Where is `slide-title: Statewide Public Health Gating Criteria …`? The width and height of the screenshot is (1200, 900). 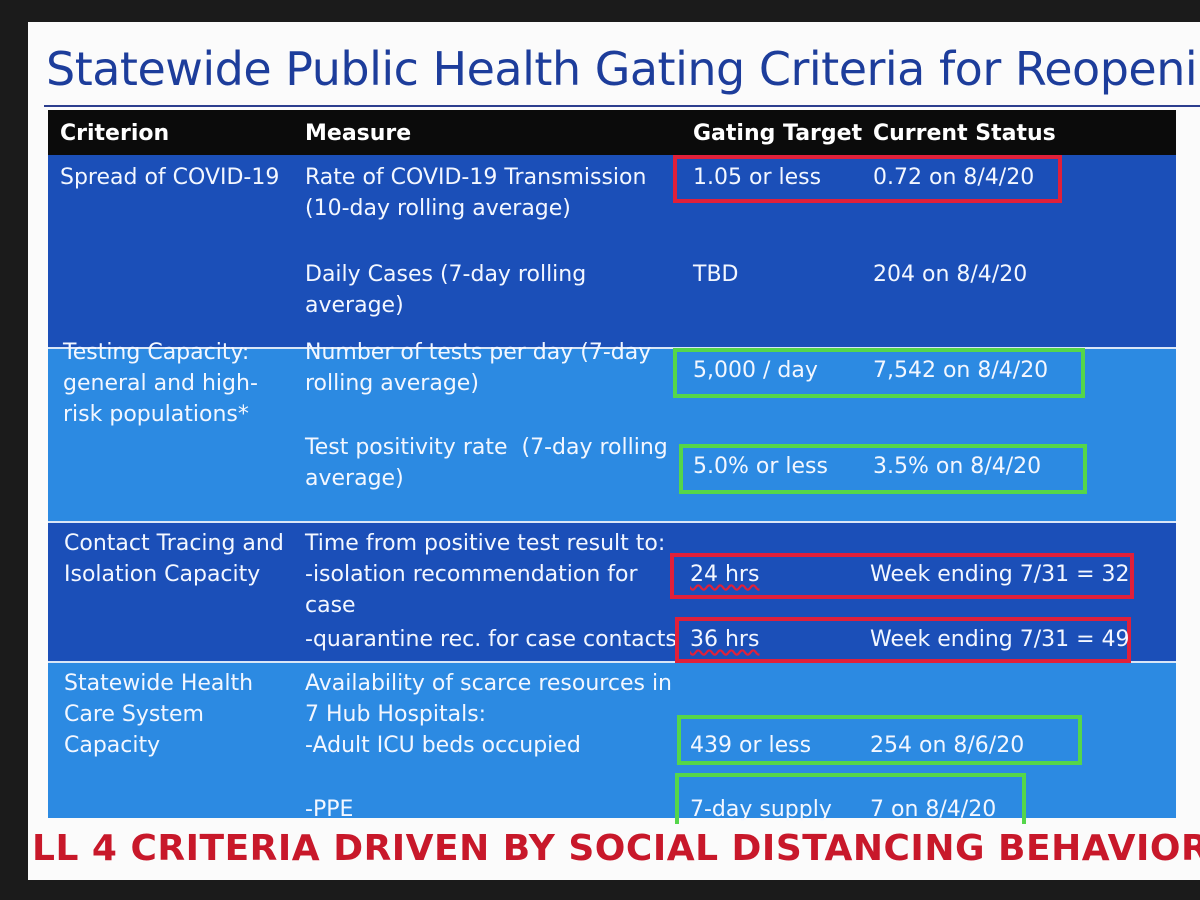
slide-title: Statewide Public Health Gating Criteria … is located at coordinates (622, 69).